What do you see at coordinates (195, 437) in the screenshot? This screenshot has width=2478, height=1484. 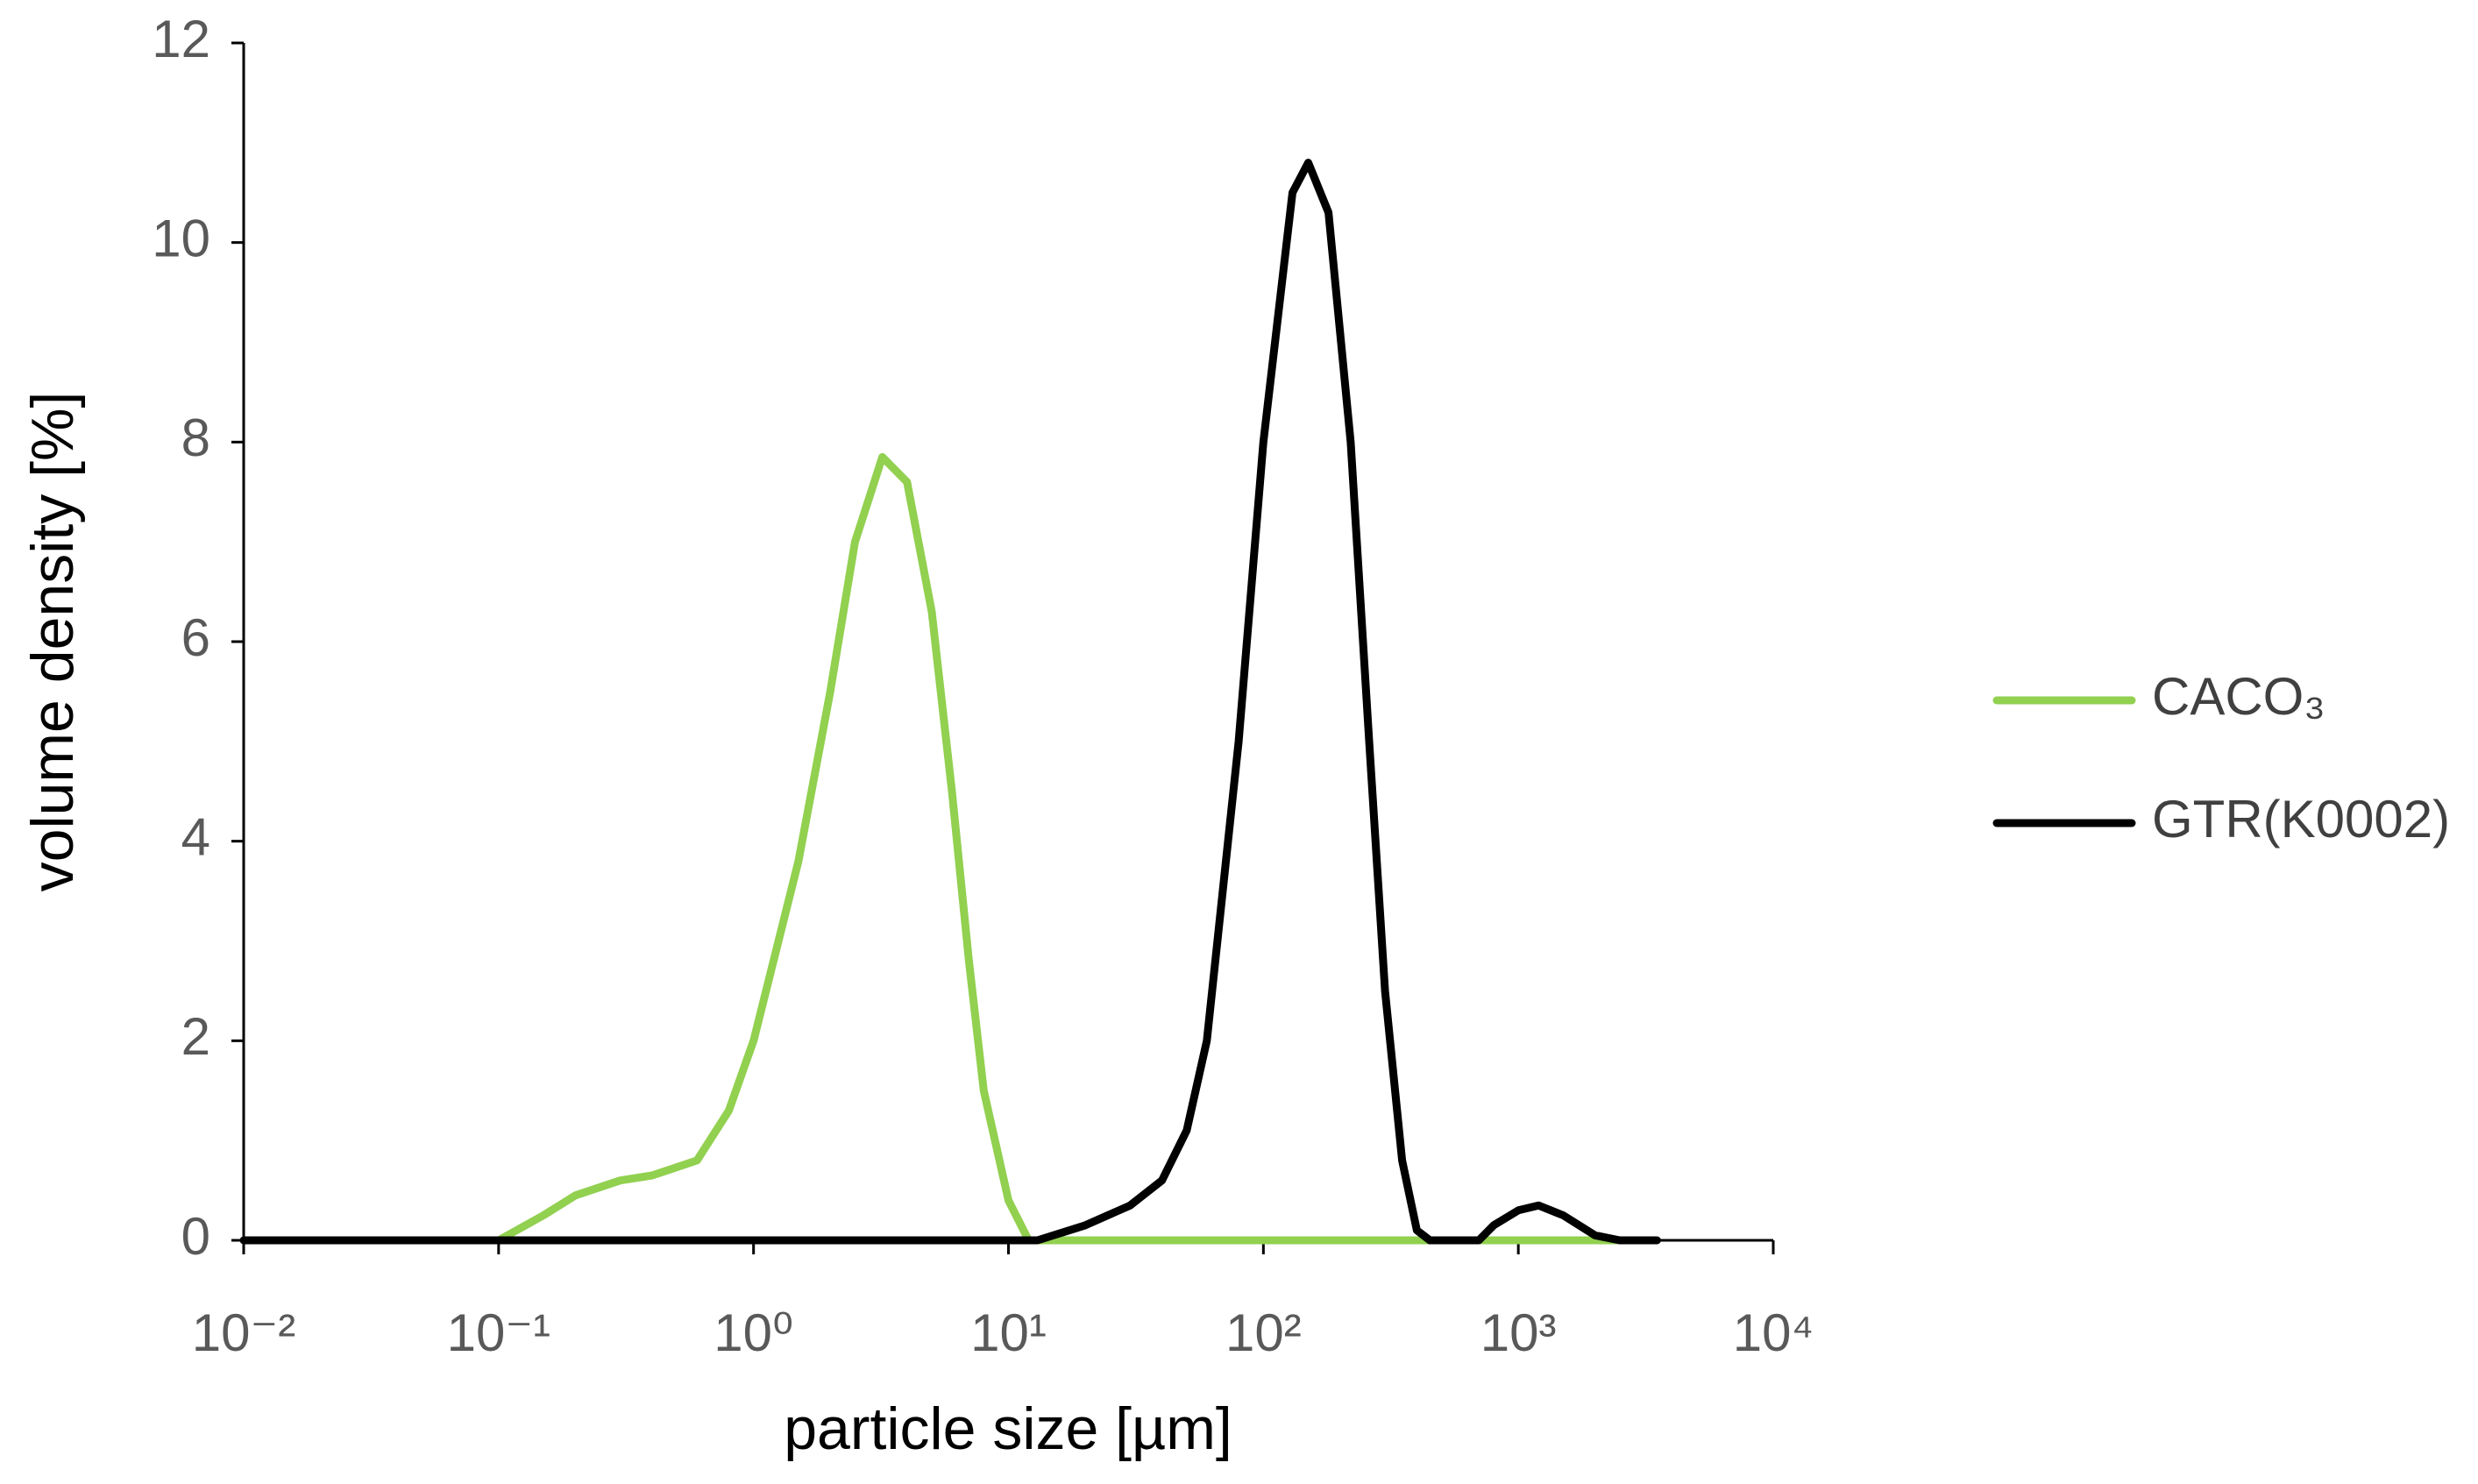 I see `y-tick-label: 8` at bounding box center [195, 437].